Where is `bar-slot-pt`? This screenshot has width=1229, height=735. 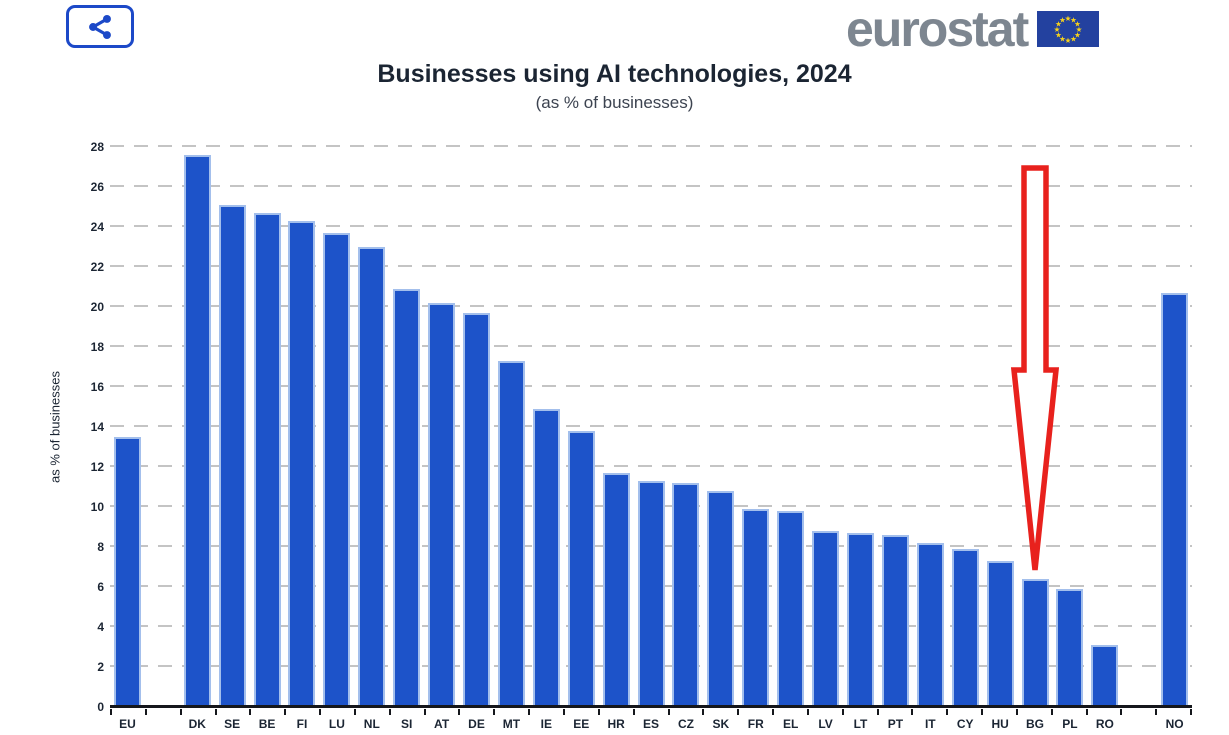
bar-slot-pt is located at coordinates (895, 427).